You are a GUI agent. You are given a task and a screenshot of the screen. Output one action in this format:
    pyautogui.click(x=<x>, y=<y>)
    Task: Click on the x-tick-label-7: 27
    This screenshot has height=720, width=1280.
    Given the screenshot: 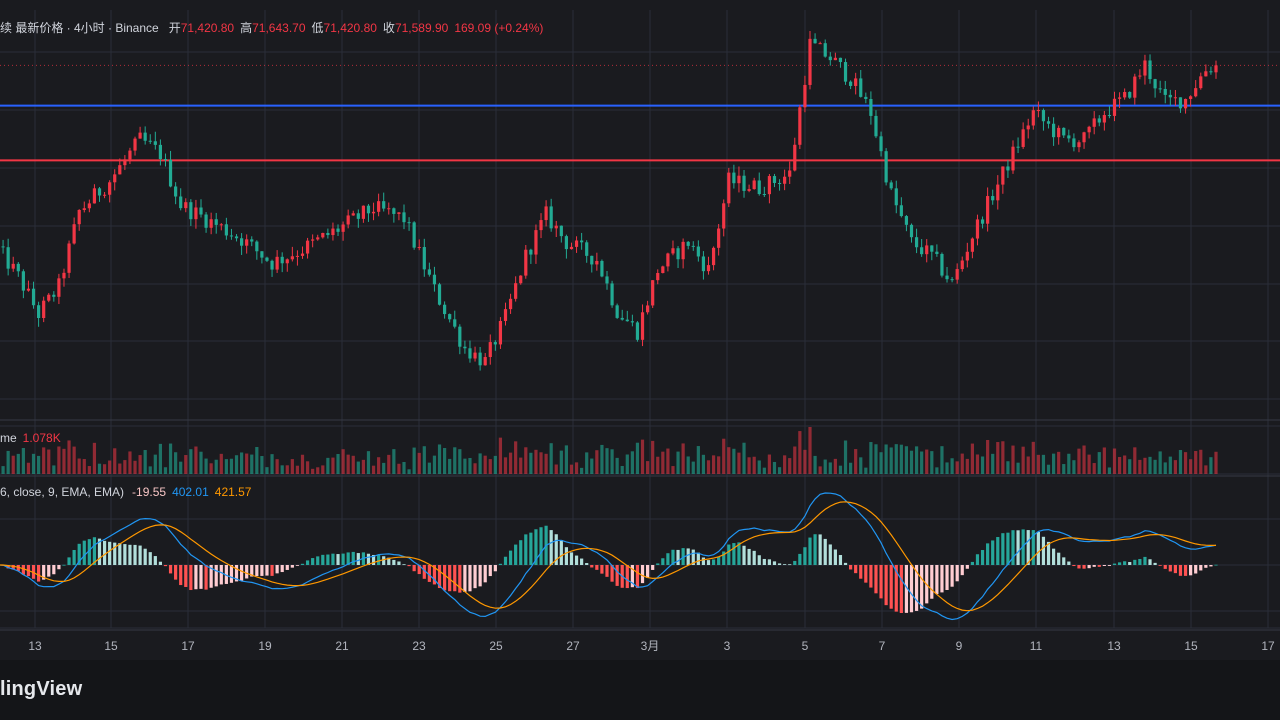 What is the action you would take?
    pyautogui.click(x=573, y=646)
    